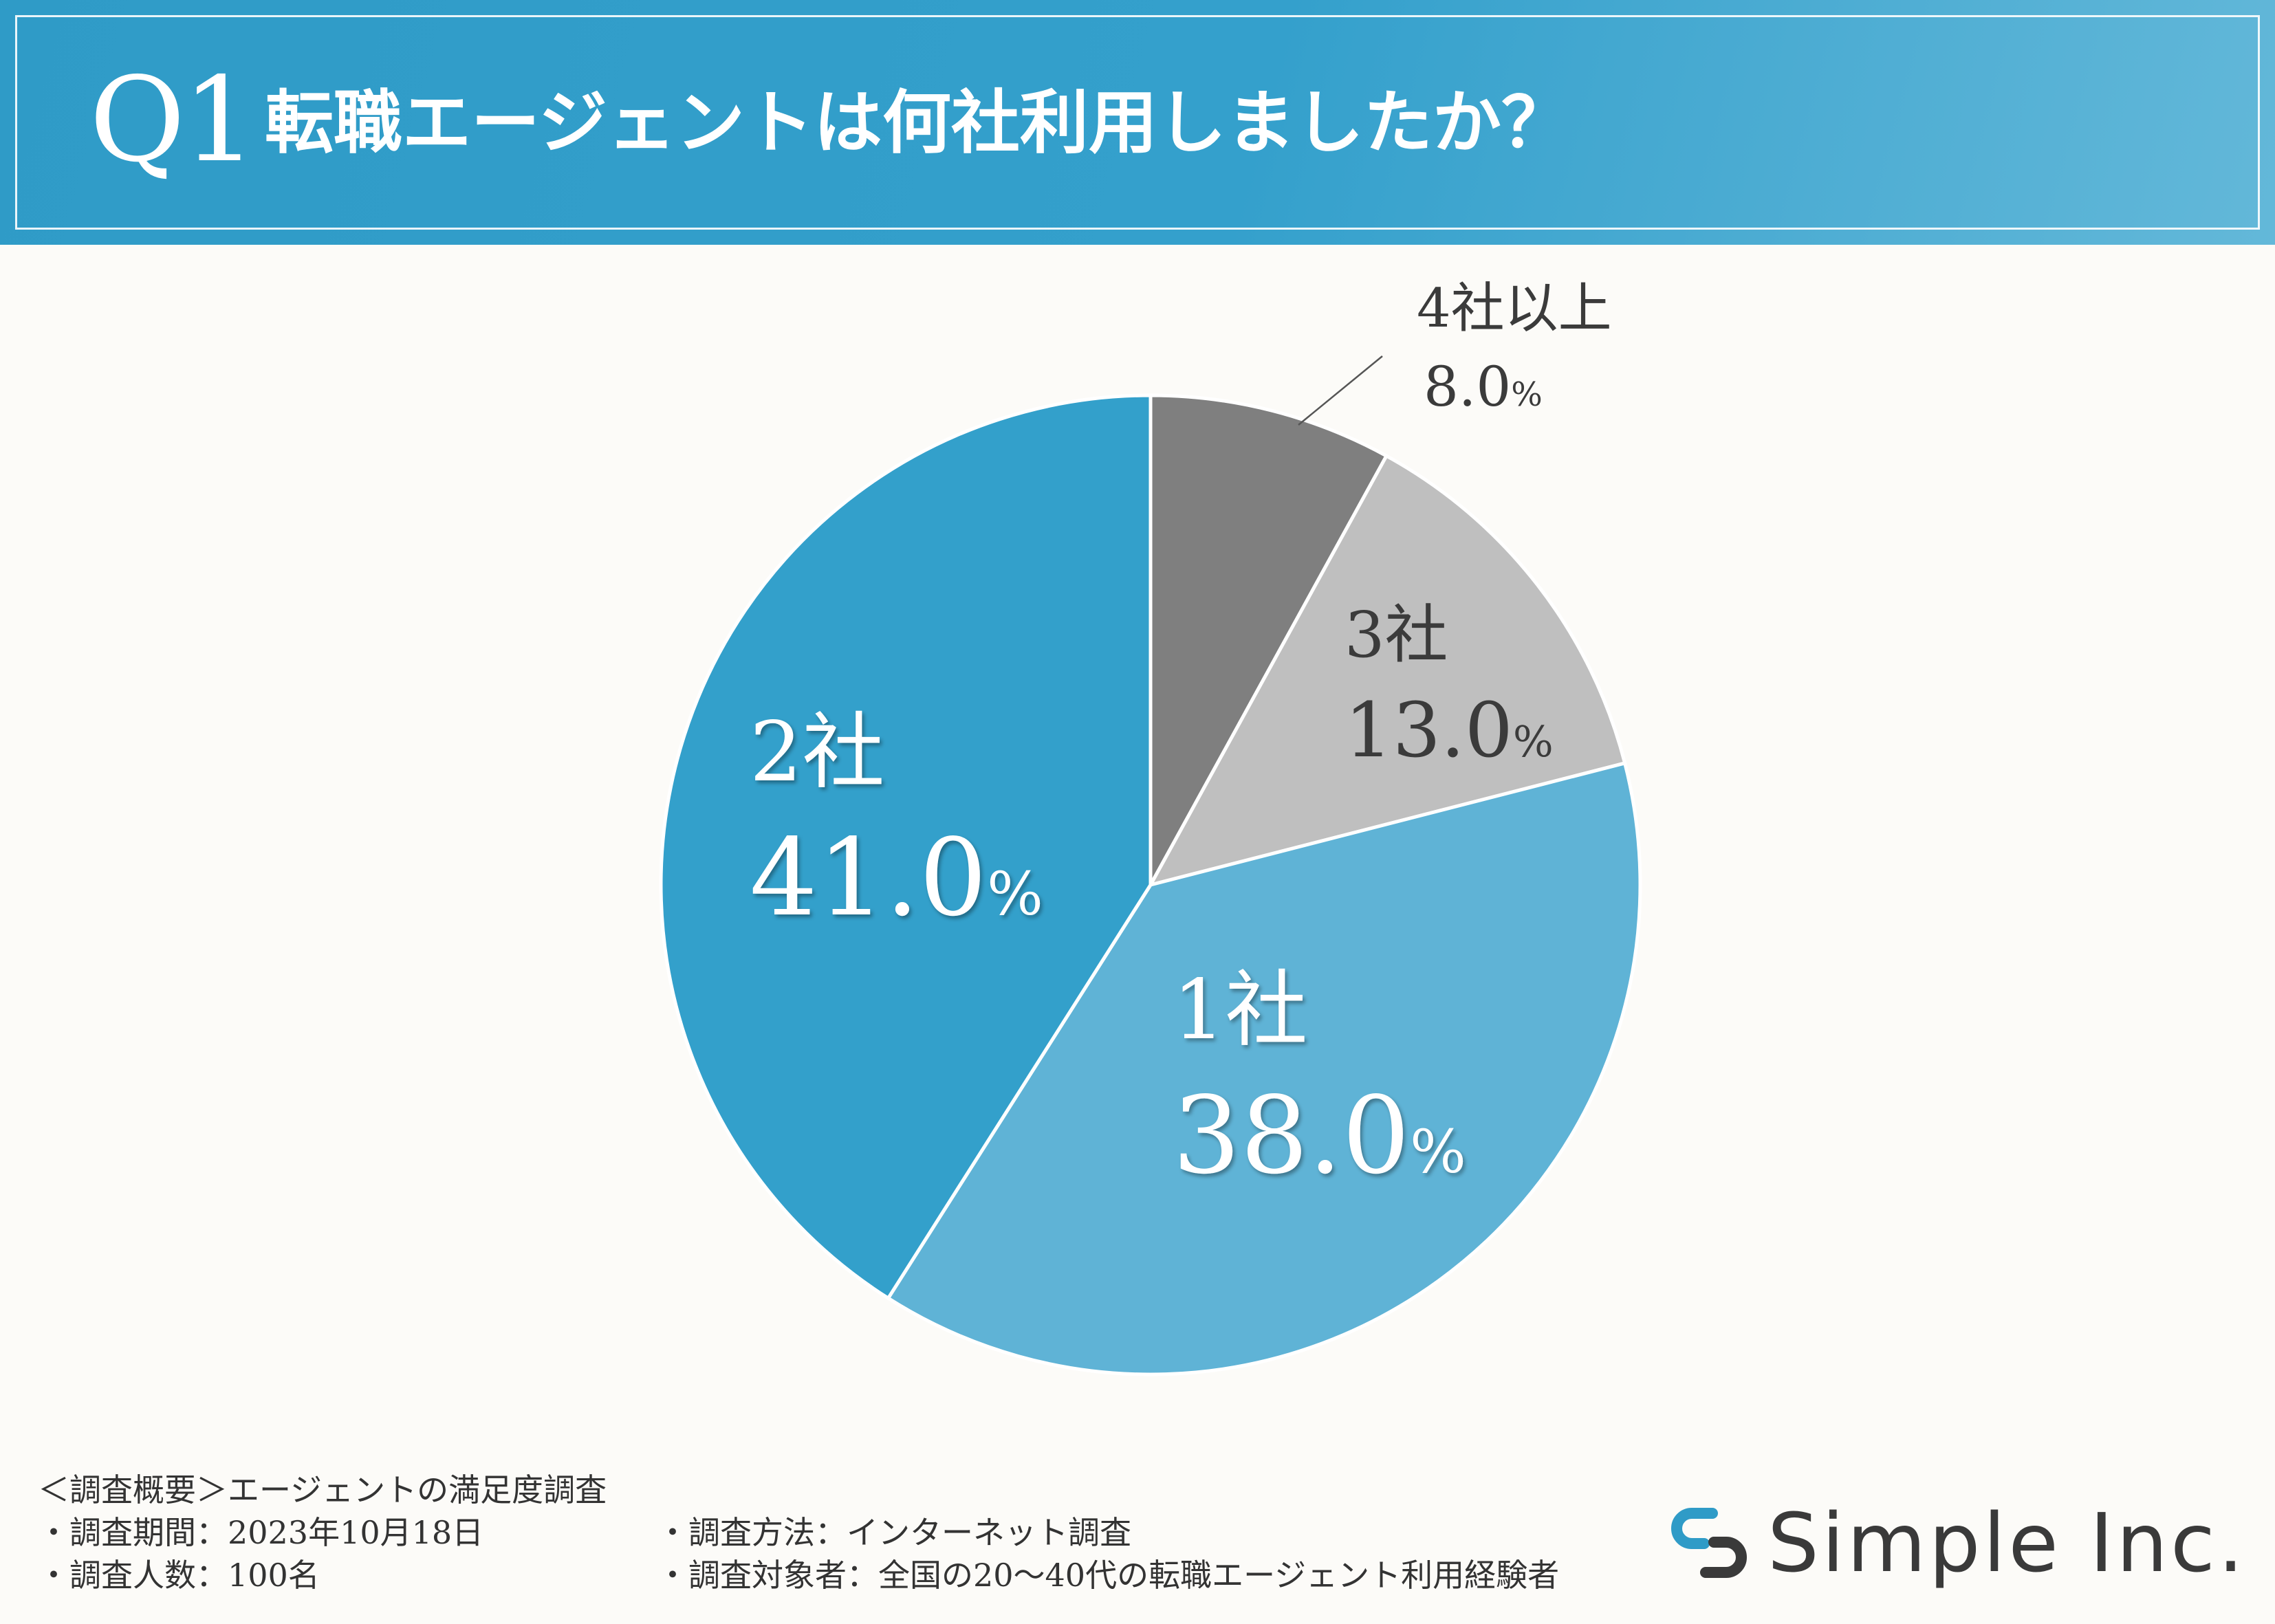 The height and width of the screenshot is (1624, 2275). Describe the element at coordinates (1514, 309) in the screenshot. I see `slice-name-label-1: 4社以上` at that location.